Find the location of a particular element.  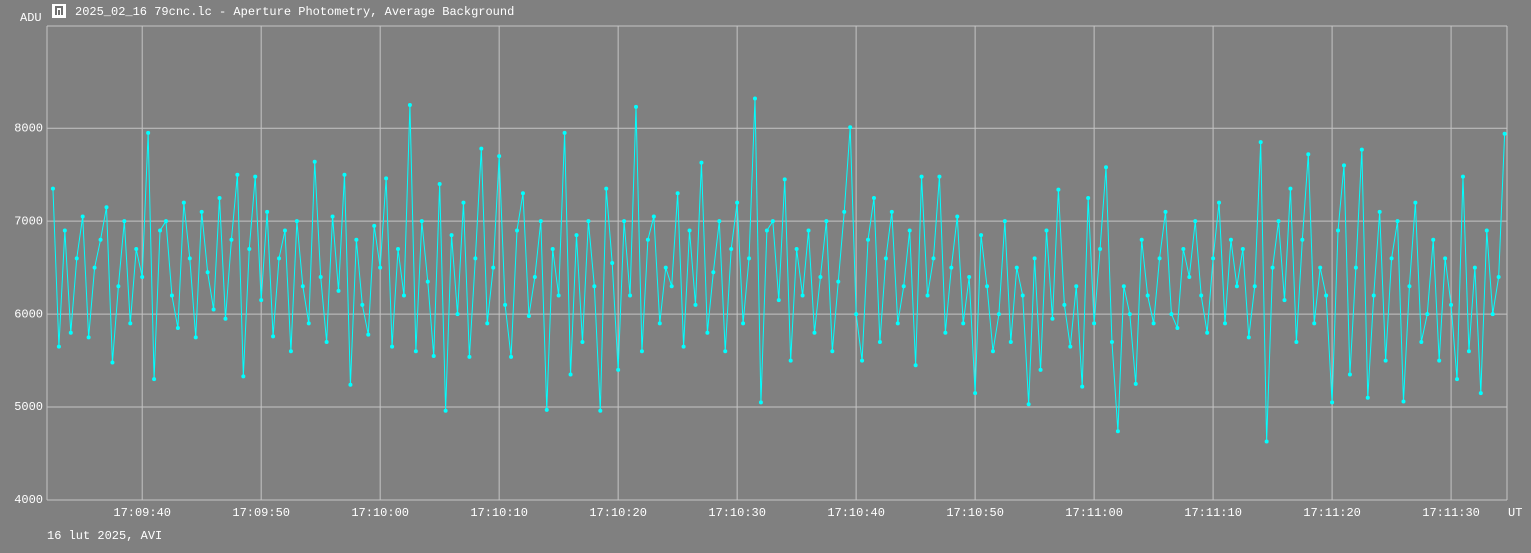

x-tick-label: 17:11:20 is located at coordinates (1332, 513).